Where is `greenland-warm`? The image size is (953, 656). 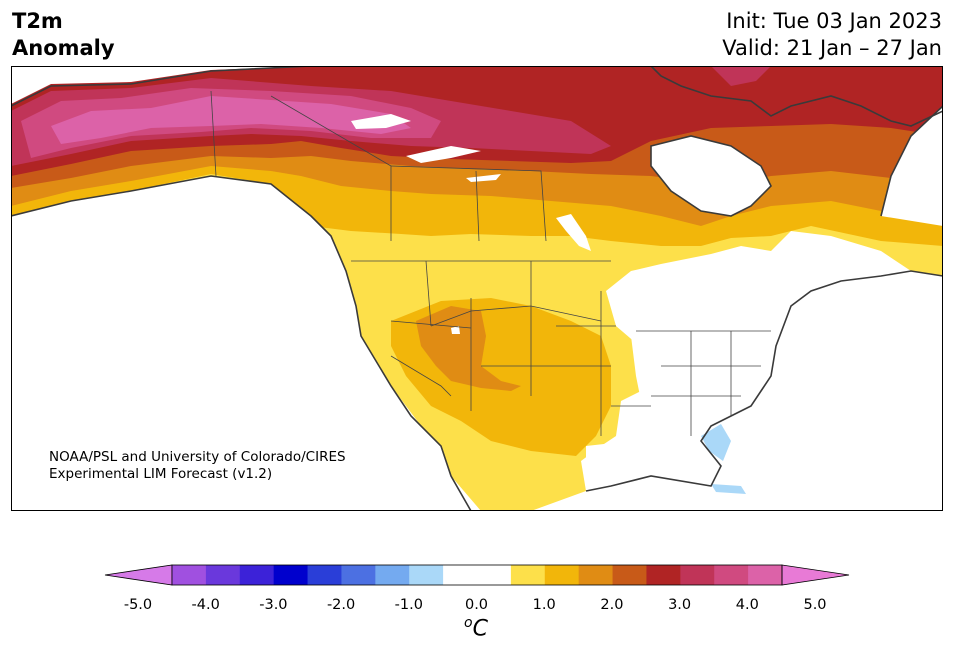
greenland-warm is located at coordinates (741, 76).